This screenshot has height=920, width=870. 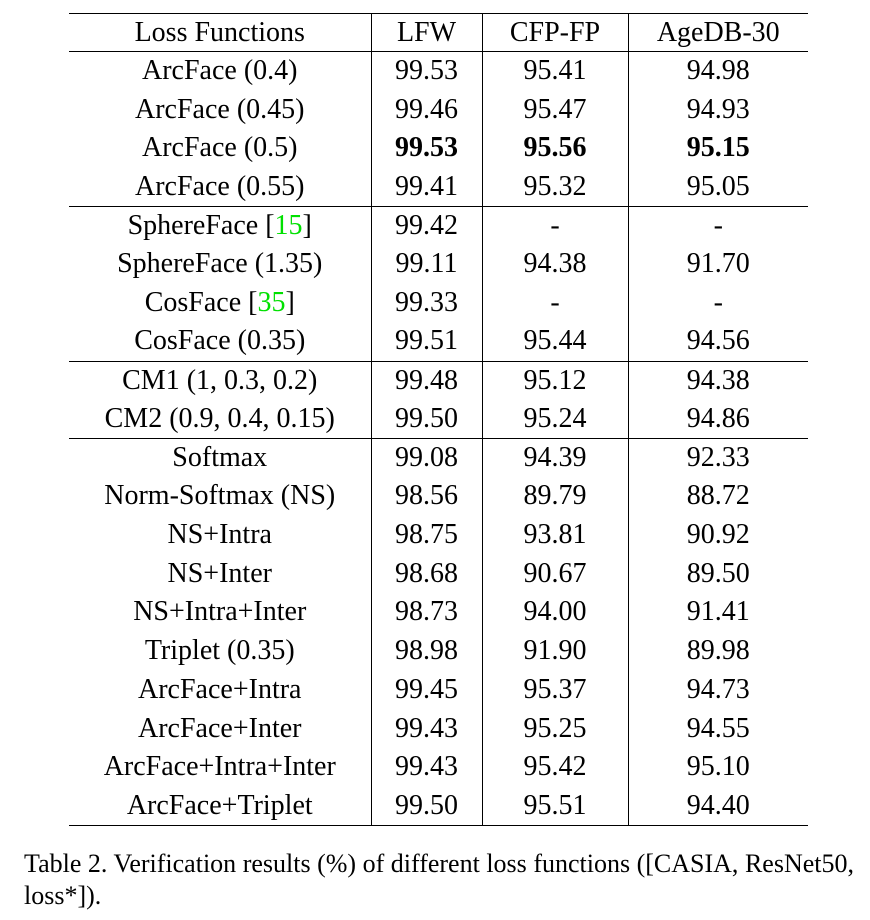 I want to click on lfw-cell: 99.33, so click(x=427, y=303).